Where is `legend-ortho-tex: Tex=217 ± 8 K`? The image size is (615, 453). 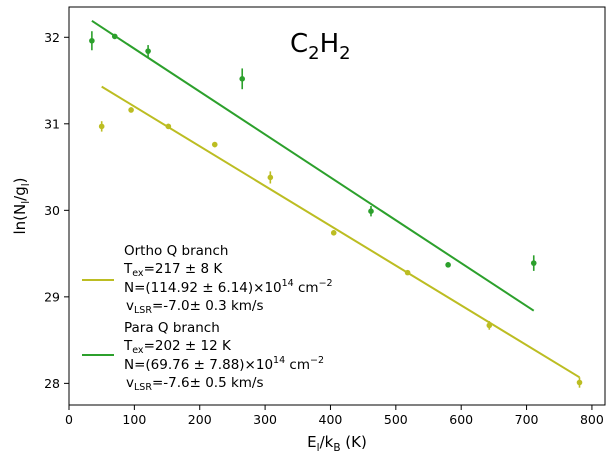
legend-ortho-tex: Tex=217 ± 8 K is located at coordinates (173, 270).